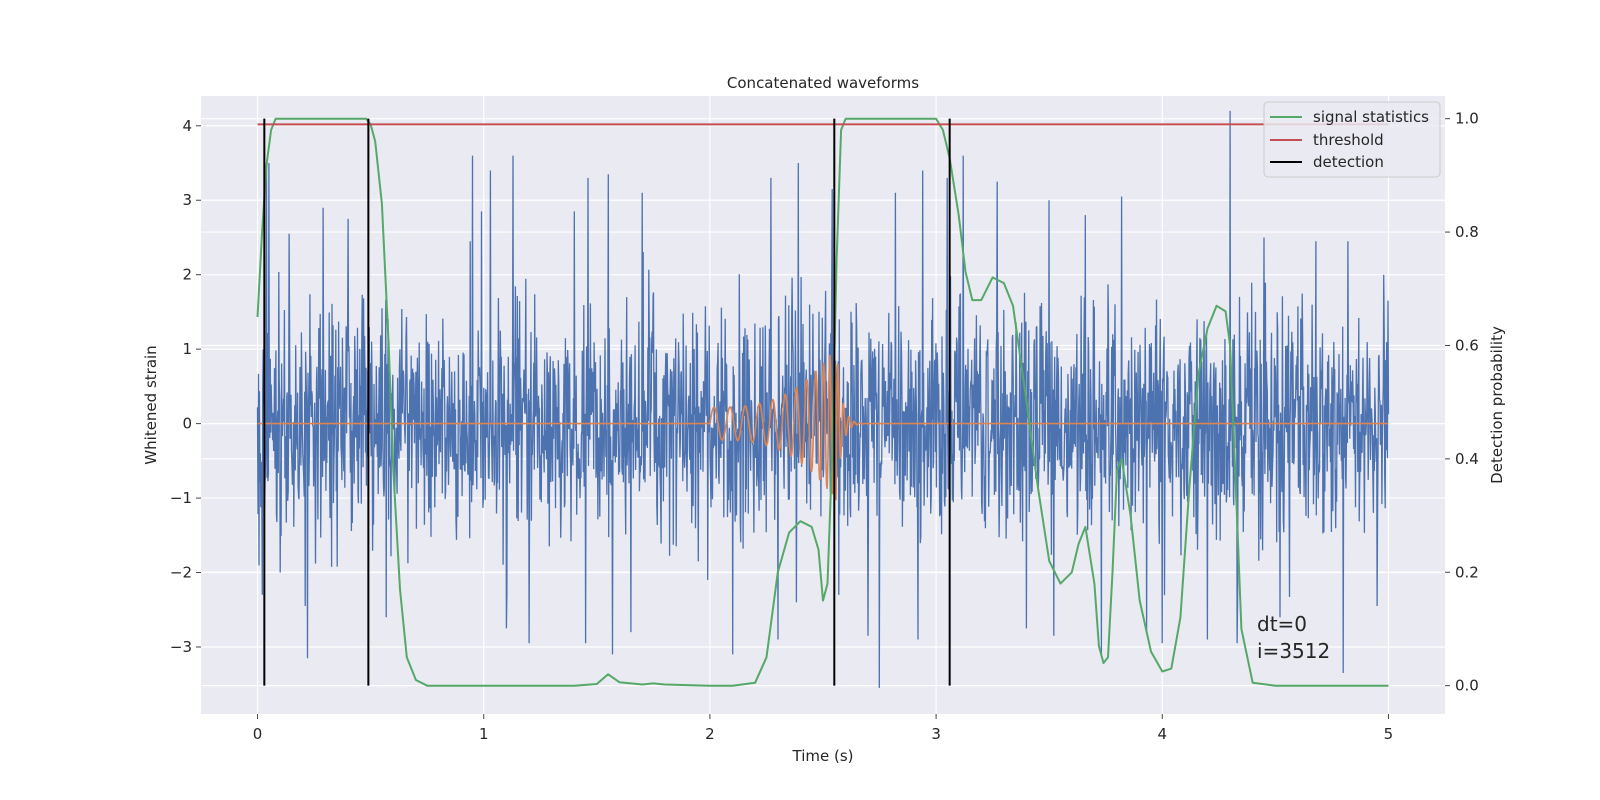 The height and width of the screenshot is (800, 1600). I want to click on legend-signal-statistics-label: signal statistics, so click(1371, 117).